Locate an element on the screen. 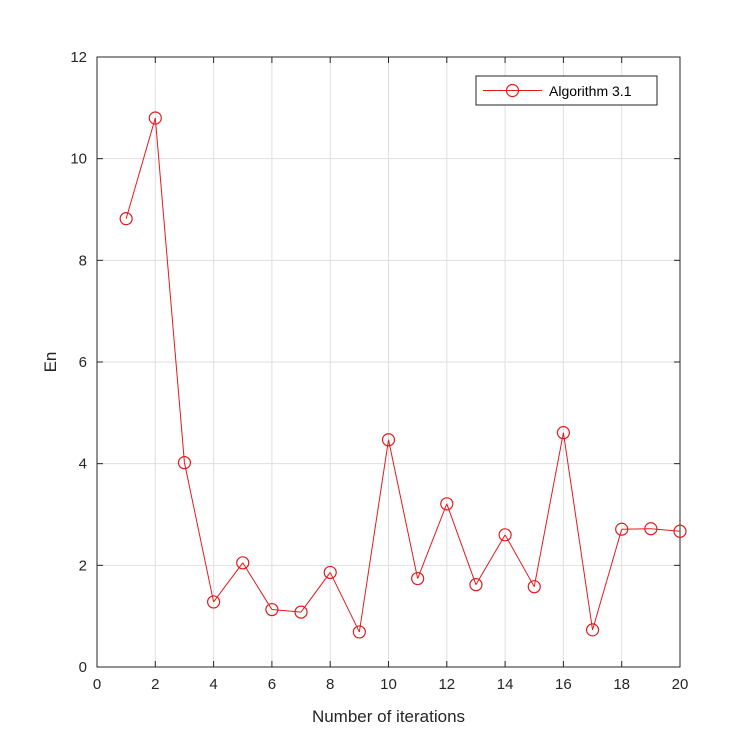 This screenshot has height=750, width=750. x-tick-label: 10 is located at coordinates (388, 684).